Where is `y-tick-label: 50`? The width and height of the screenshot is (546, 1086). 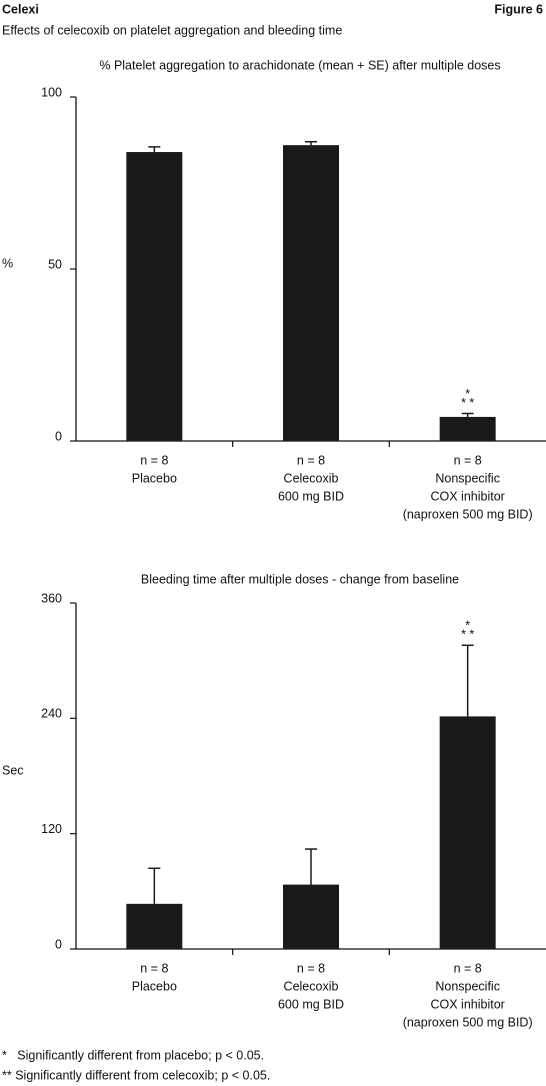 y-tick-label: 50 is located at coordinates (55, 264).